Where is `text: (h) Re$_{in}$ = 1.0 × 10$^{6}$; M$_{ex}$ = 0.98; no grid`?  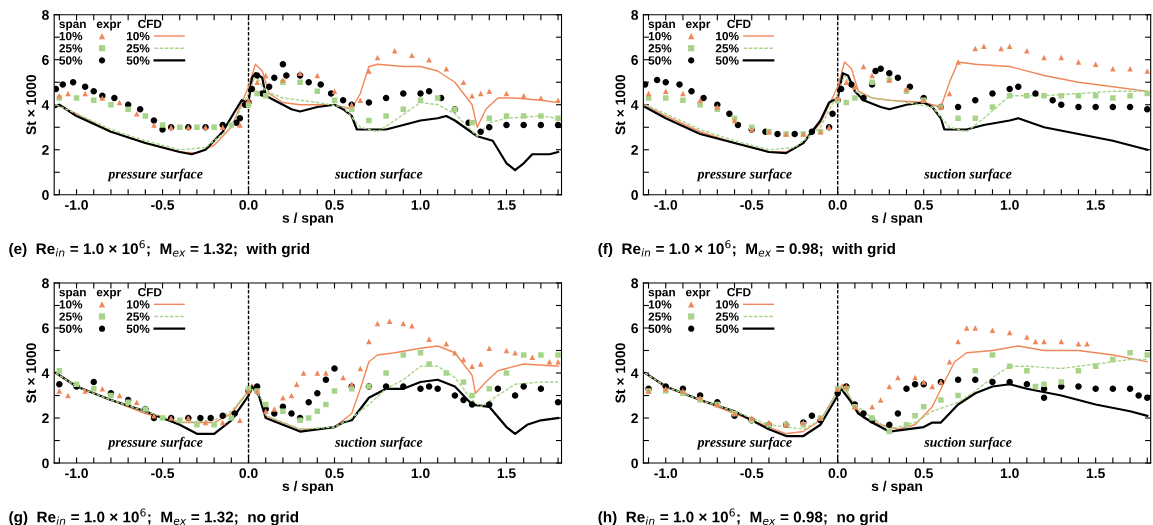 text: (h) Re$_{in}$ = 1.0 × 10$^{6}$; M$_{ex}$ = 0.98; no grid is located at coordinates (743, 516).